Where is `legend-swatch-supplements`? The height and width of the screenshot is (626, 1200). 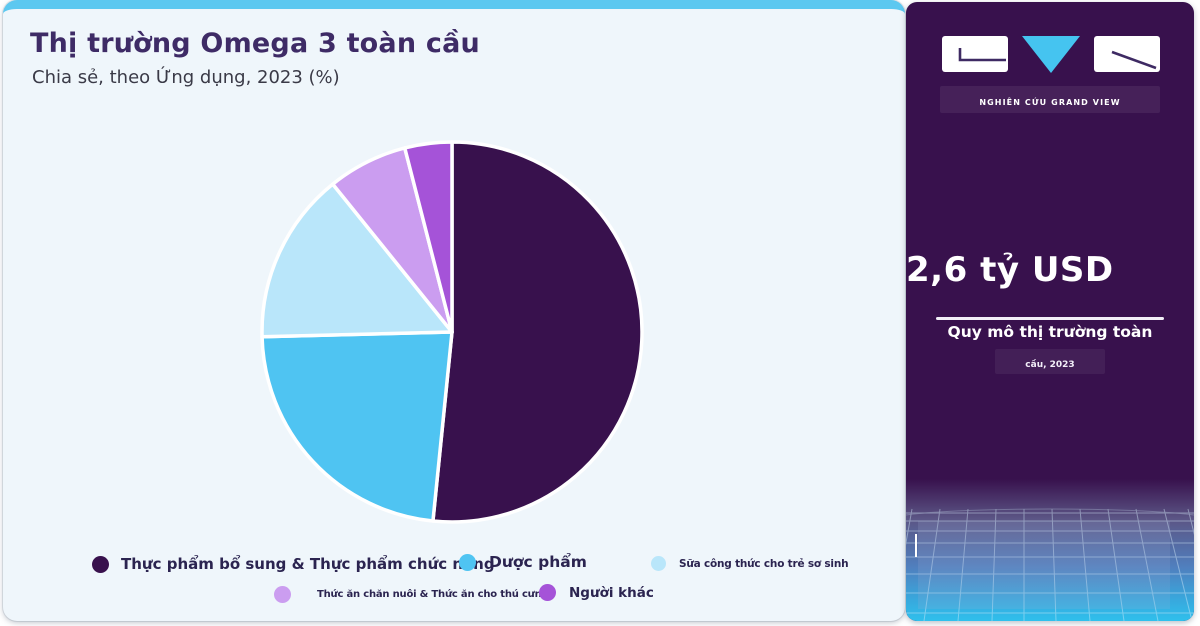 legend-swatch-supplements is located at coordinates (100, 564).